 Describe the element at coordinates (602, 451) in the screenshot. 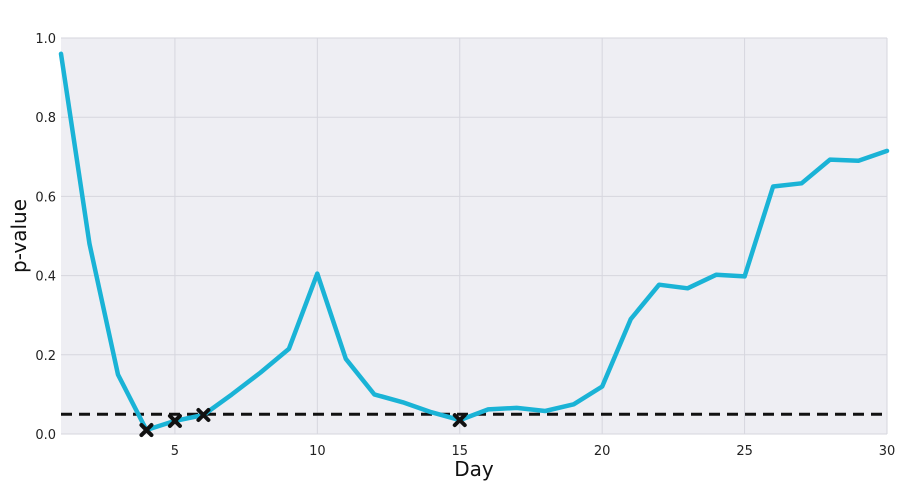

I see `x-tick-label: 20` at that location.